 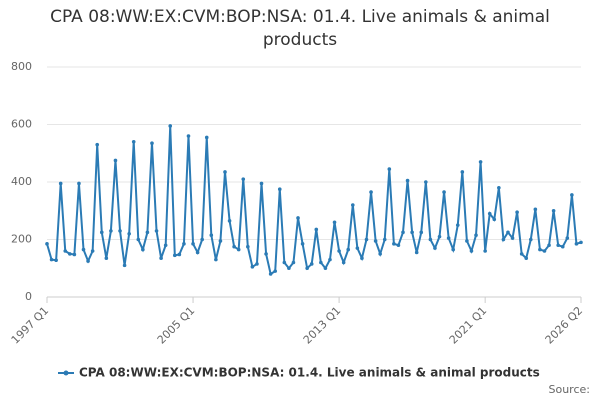 What do you see at coordinates (21, 124) in the screenshot?
I see `y-tick-label: 600` at bounding box center [21, 124].